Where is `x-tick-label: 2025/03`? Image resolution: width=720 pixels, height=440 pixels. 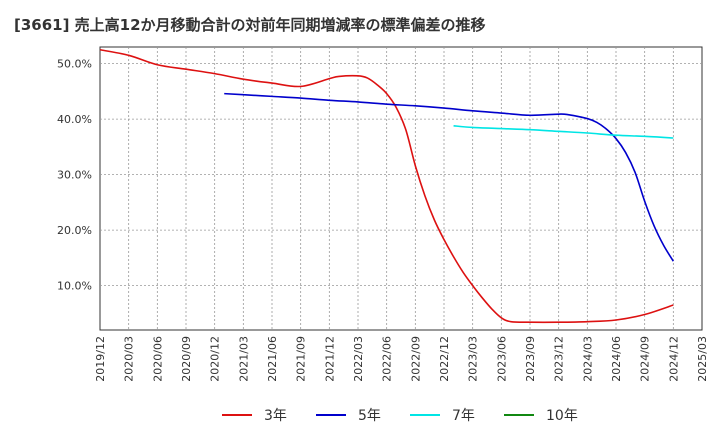 x-tick-label: 2025/03 is located at coordinates (702, 359).